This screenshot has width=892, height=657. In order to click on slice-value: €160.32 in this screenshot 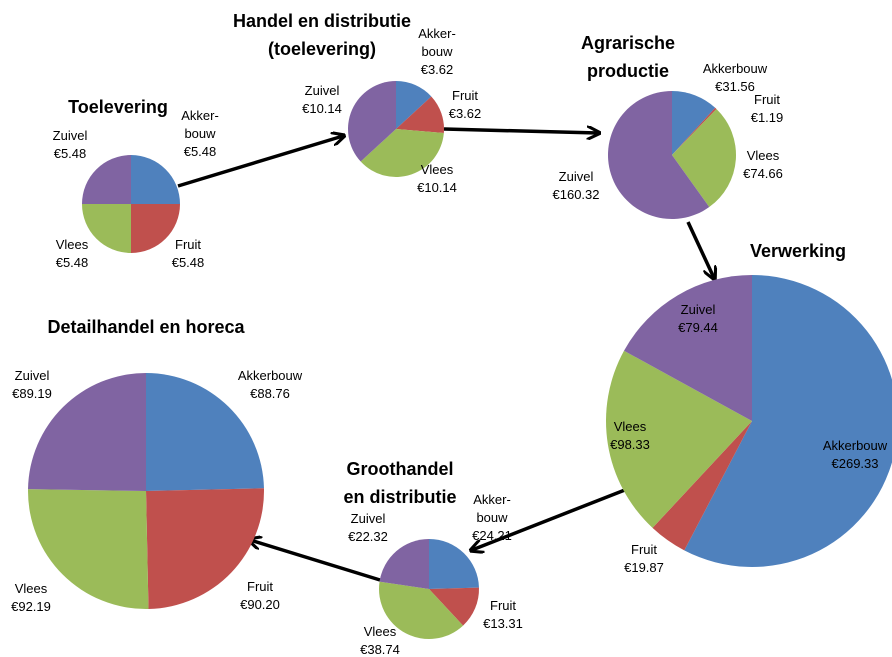, I will do `click(576, 194)`.